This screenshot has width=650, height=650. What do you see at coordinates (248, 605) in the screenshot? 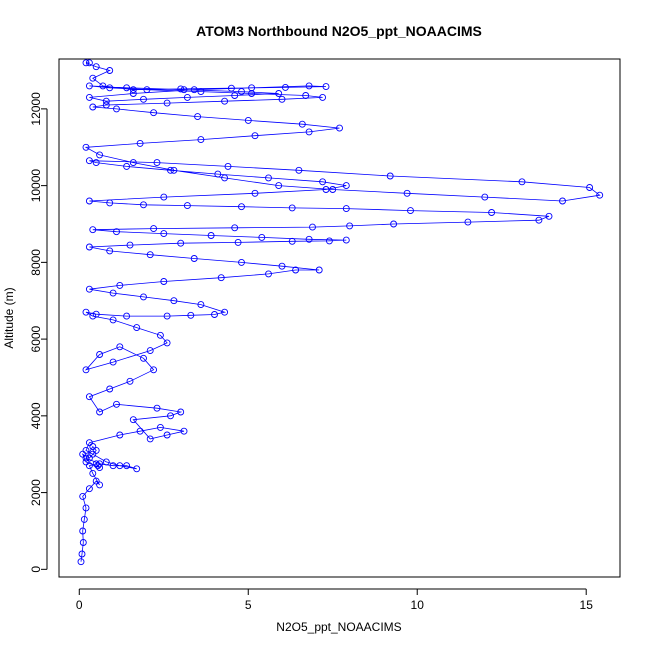
I see `x-tick-label: 5` at bounding box center [248, 605].